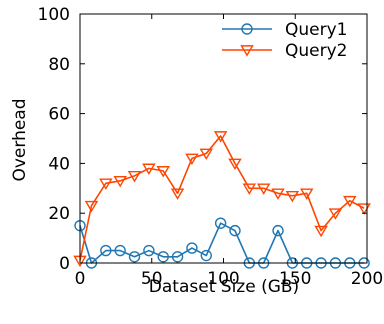 This screenshot has width=384, height=324. Describe the element at coordinates (59, 214) in the screenshot. I see `y-tick-label: 20` at that location.